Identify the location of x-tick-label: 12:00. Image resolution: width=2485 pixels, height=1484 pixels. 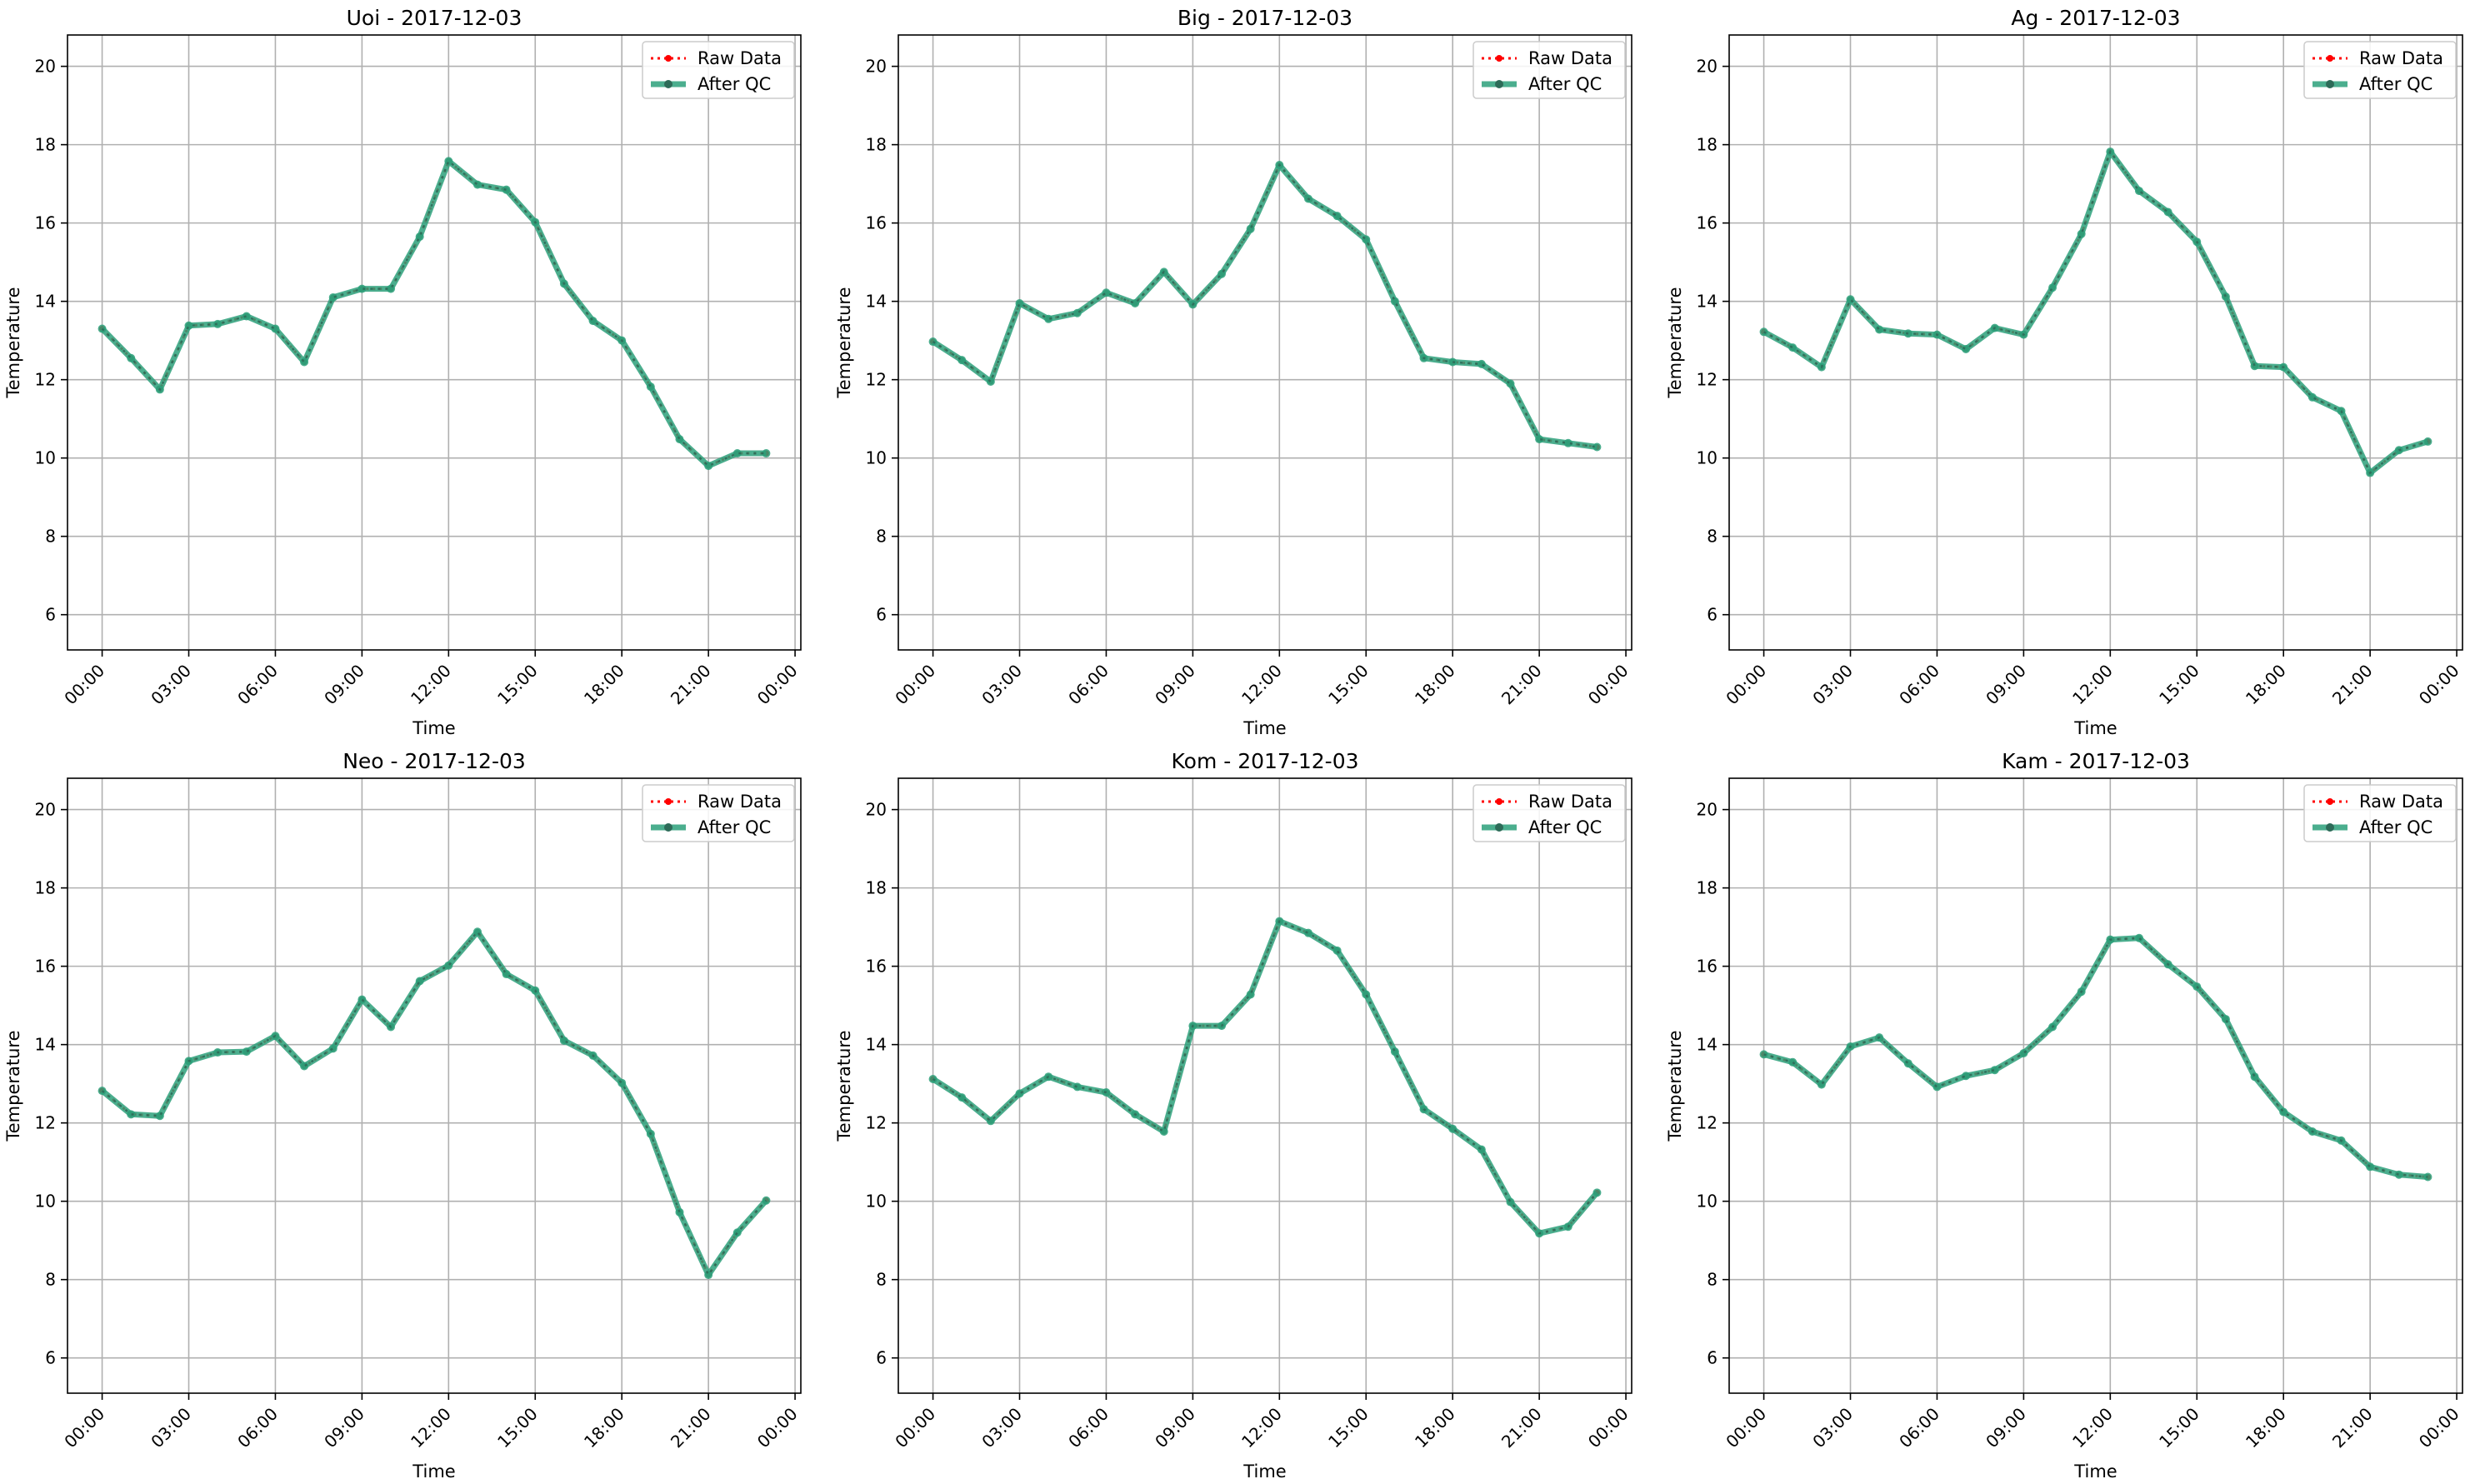
(431, 1428).